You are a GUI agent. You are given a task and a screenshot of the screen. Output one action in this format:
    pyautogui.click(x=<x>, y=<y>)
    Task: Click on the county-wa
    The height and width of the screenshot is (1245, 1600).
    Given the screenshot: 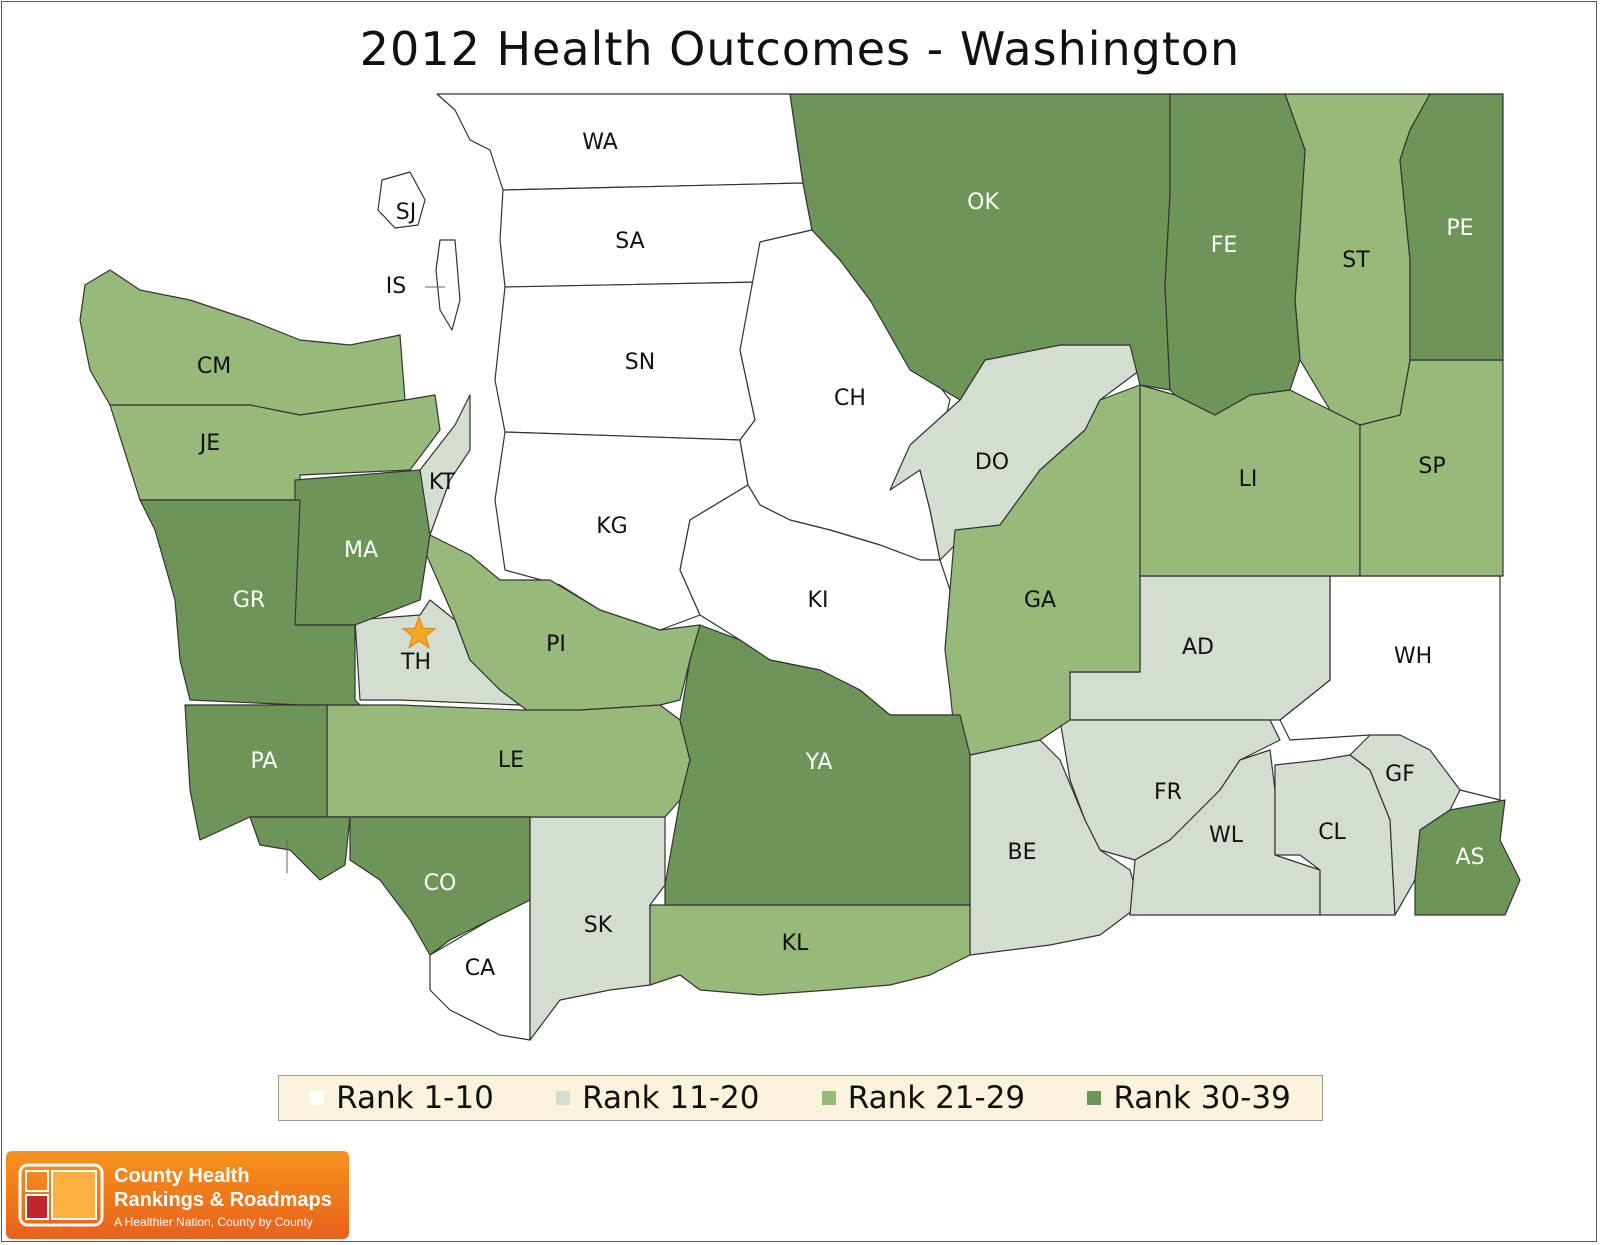 What is the action you would take?
    pyautogui.click(x=620, y=142)
    